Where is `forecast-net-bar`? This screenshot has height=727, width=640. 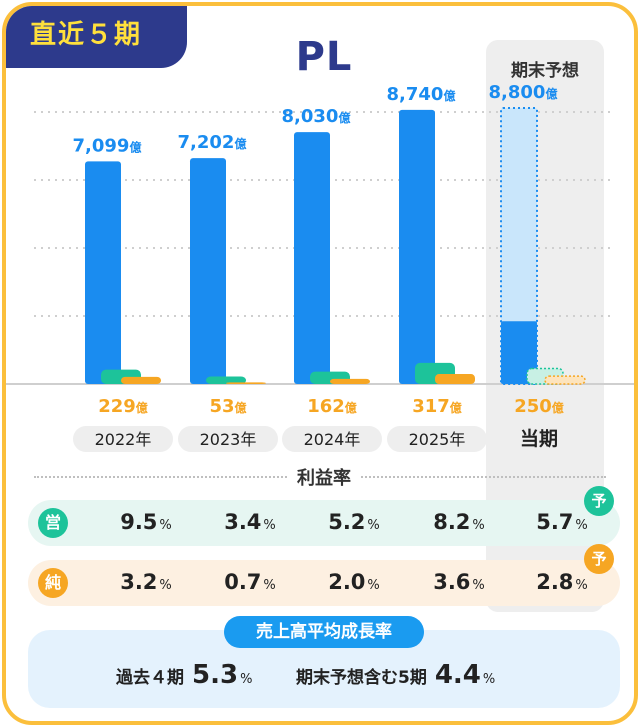 forecast-net-bar is located at coordinates (565, 380).